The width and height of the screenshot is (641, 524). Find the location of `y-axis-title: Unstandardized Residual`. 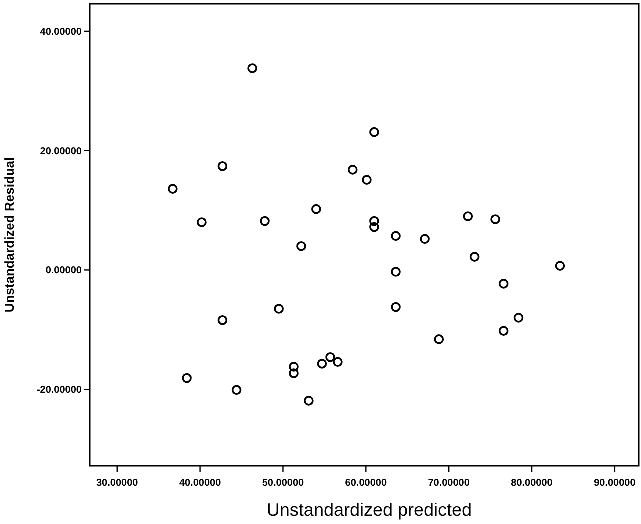

y-axis-title: Unstandardized Residual is located at coordinates (9, 235).